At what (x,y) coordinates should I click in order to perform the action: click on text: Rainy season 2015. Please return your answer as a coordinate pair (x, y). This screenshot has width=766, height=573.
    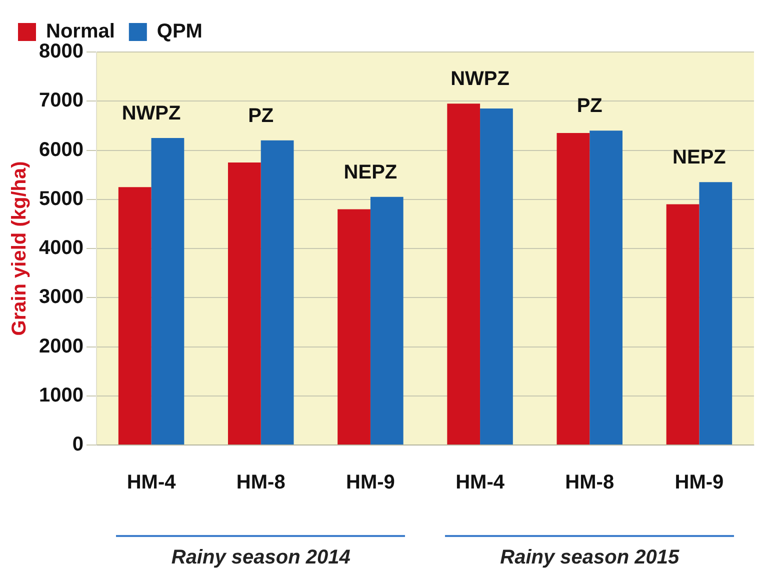
    Looking at the image, I should click on (590, 557).